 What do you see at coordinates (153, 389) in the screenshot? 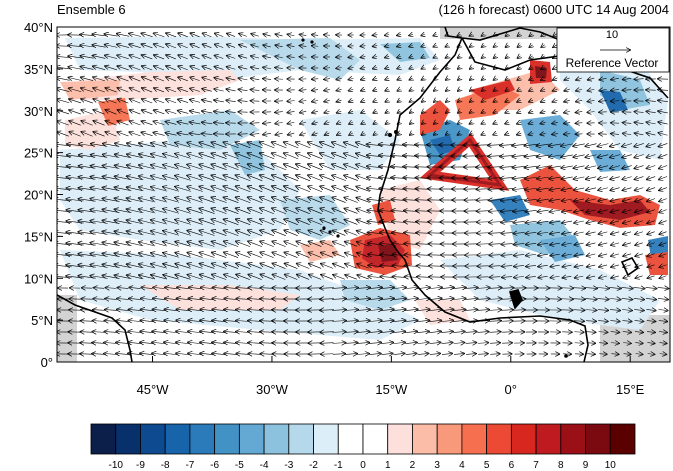
I see `lon-tick-label: 45°W` at bounding box center [153, 389].